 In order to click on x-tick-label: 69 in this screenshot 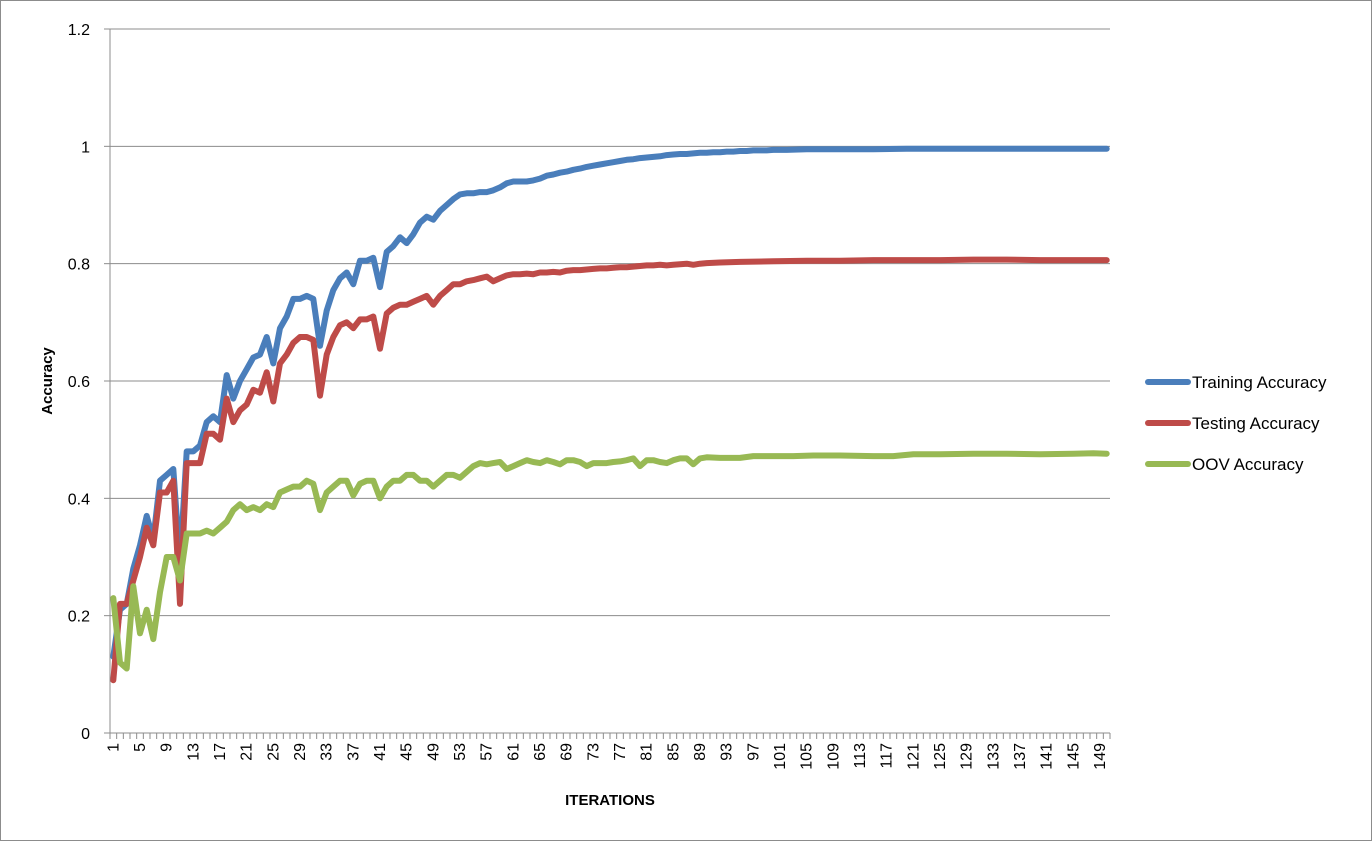, I will do `click(567, 752)`.